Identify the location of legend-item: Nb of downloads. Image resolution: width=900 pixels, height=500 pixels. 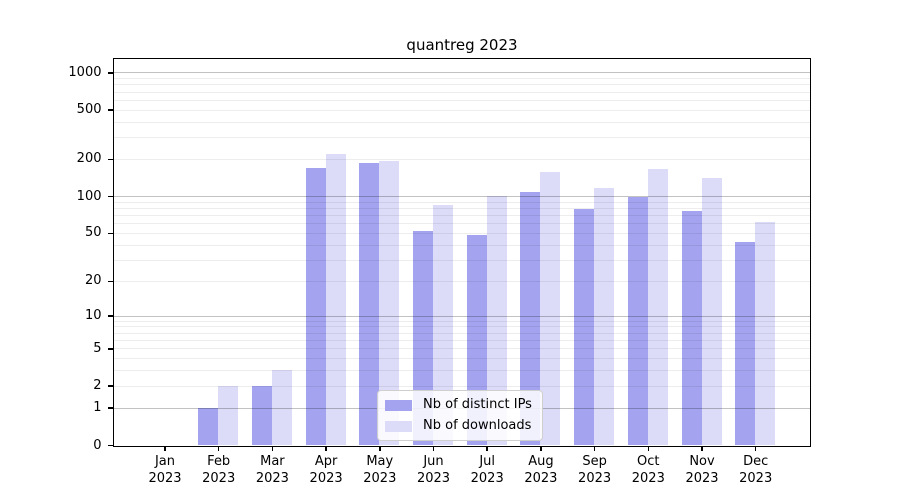
(458, 426).